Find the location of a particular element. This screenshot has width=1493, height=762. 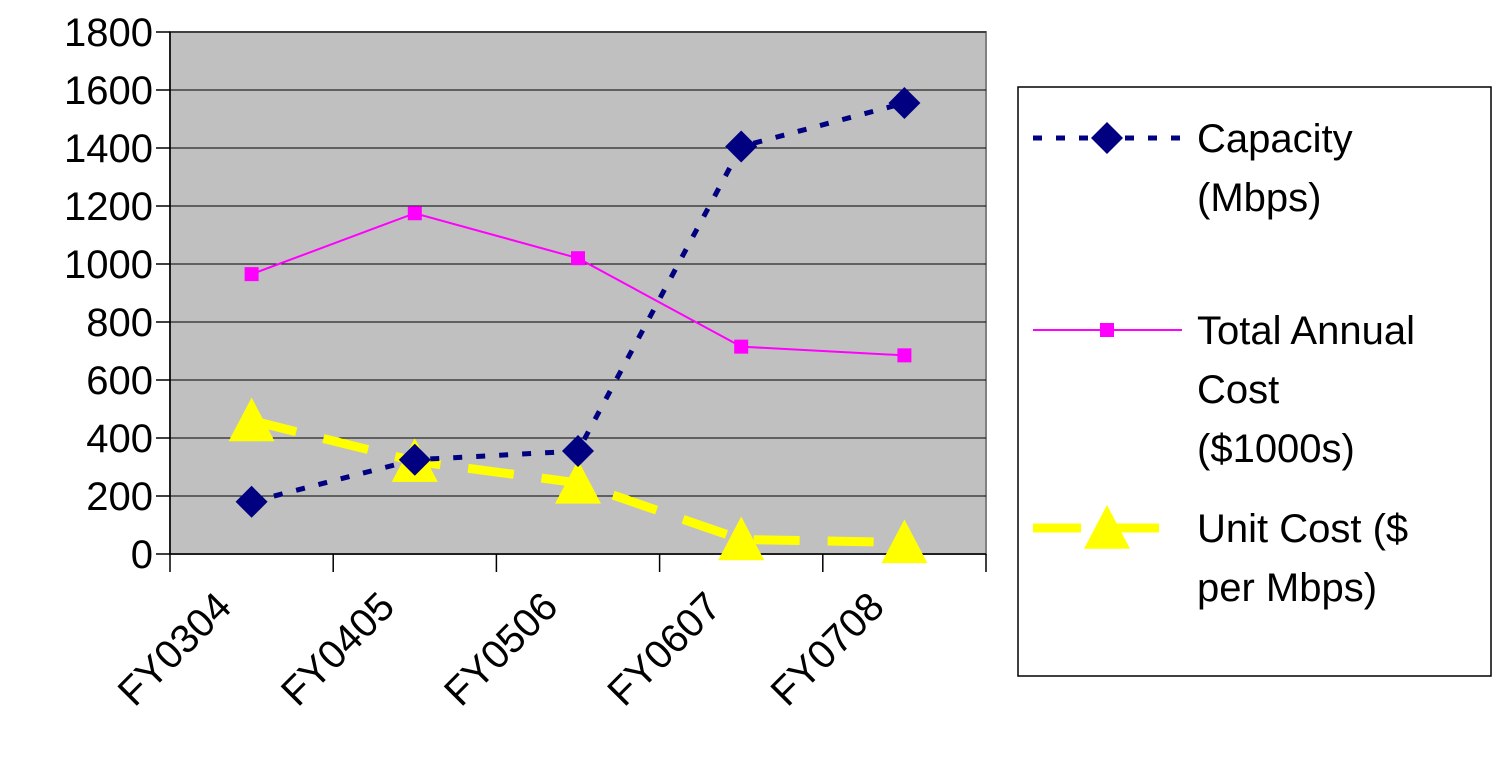

y-tick-label: 1200 is located at coordinates (108, 207).